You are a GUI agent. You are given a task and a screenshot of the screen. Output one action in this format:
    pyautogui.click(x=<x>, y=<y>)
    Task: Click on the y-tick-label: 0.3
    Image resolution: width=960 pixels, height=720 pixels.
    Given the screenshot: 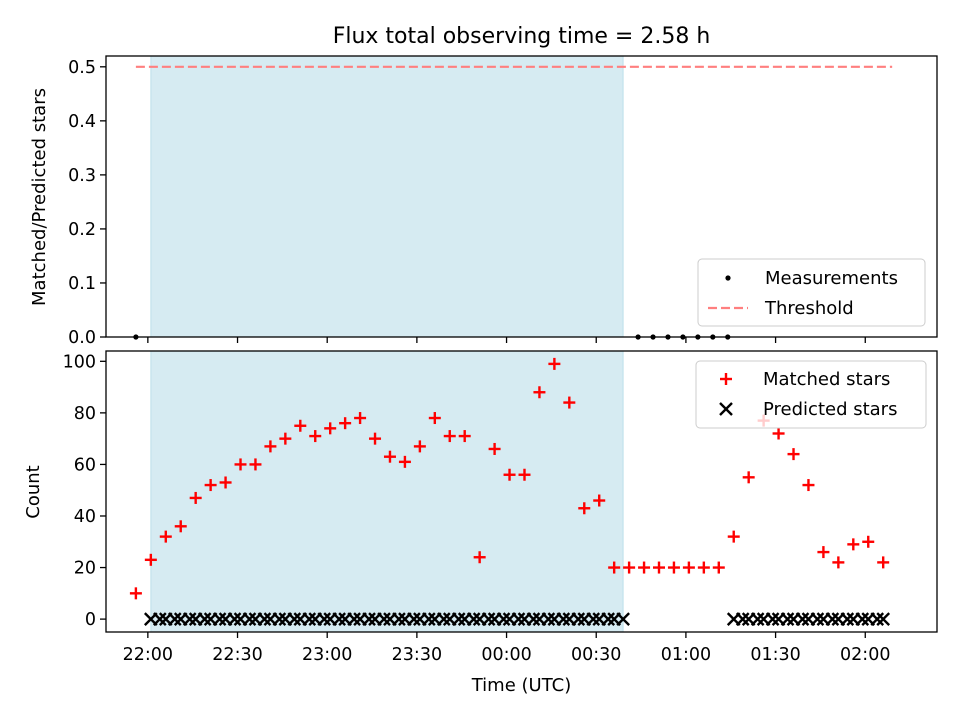 What is the action you would take?
    pyautogui.click(x=82, y=176)
    